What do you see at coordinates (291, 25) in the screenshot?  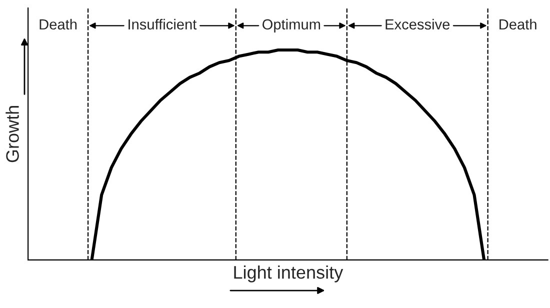 I see `text: Optimum` at bounding box center [291, 25].